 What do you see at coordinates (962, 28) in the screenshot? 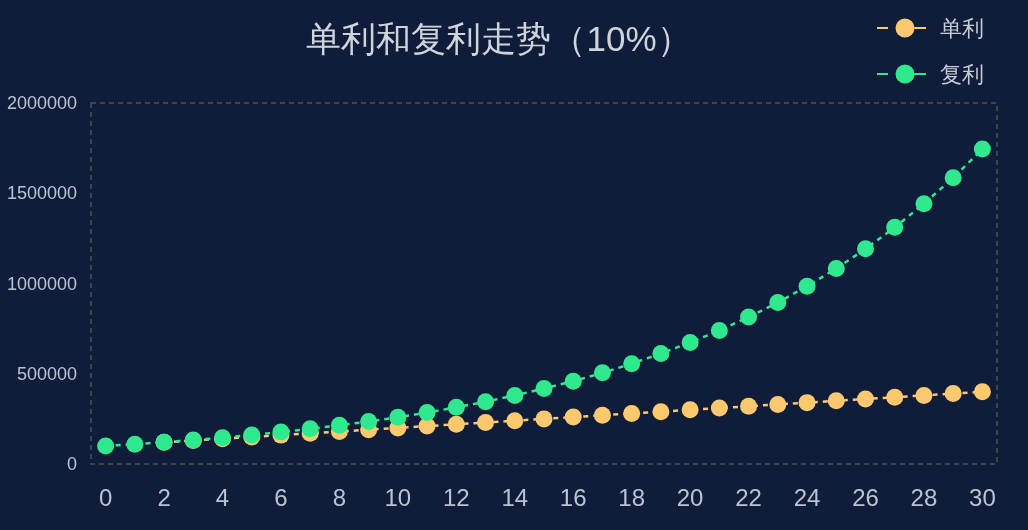
I see `legend-label: 单利` at bounding box center [962, 28].